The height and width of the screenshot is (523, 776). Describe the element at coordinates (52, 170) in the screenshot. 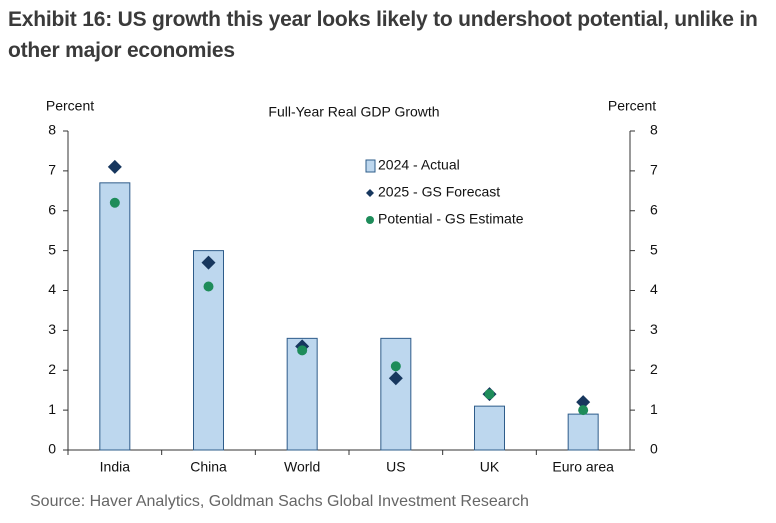

I see `y-tick-label: 7` at that location.